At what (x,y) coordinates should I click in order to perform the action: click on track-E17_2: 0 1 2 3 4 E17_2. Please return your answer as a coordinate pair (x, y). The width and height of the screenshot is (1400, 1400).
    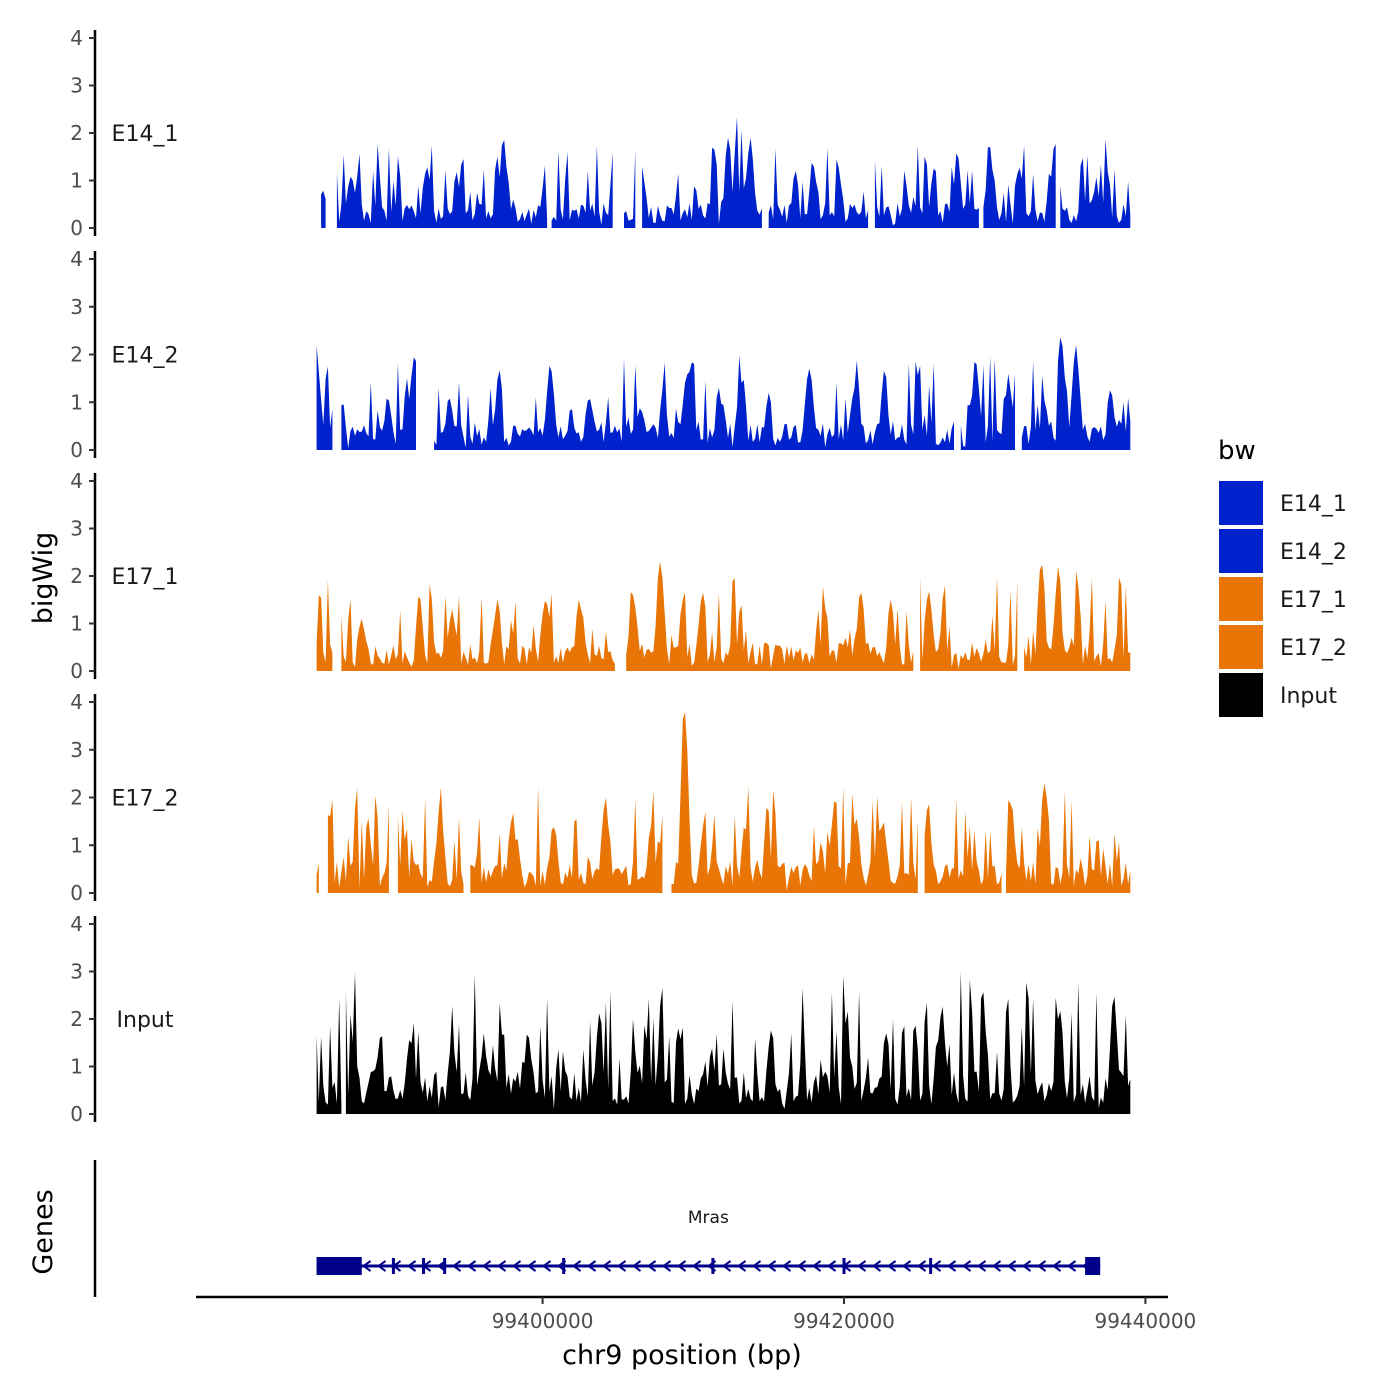
    Looking at the image, I should click on (600, 797).